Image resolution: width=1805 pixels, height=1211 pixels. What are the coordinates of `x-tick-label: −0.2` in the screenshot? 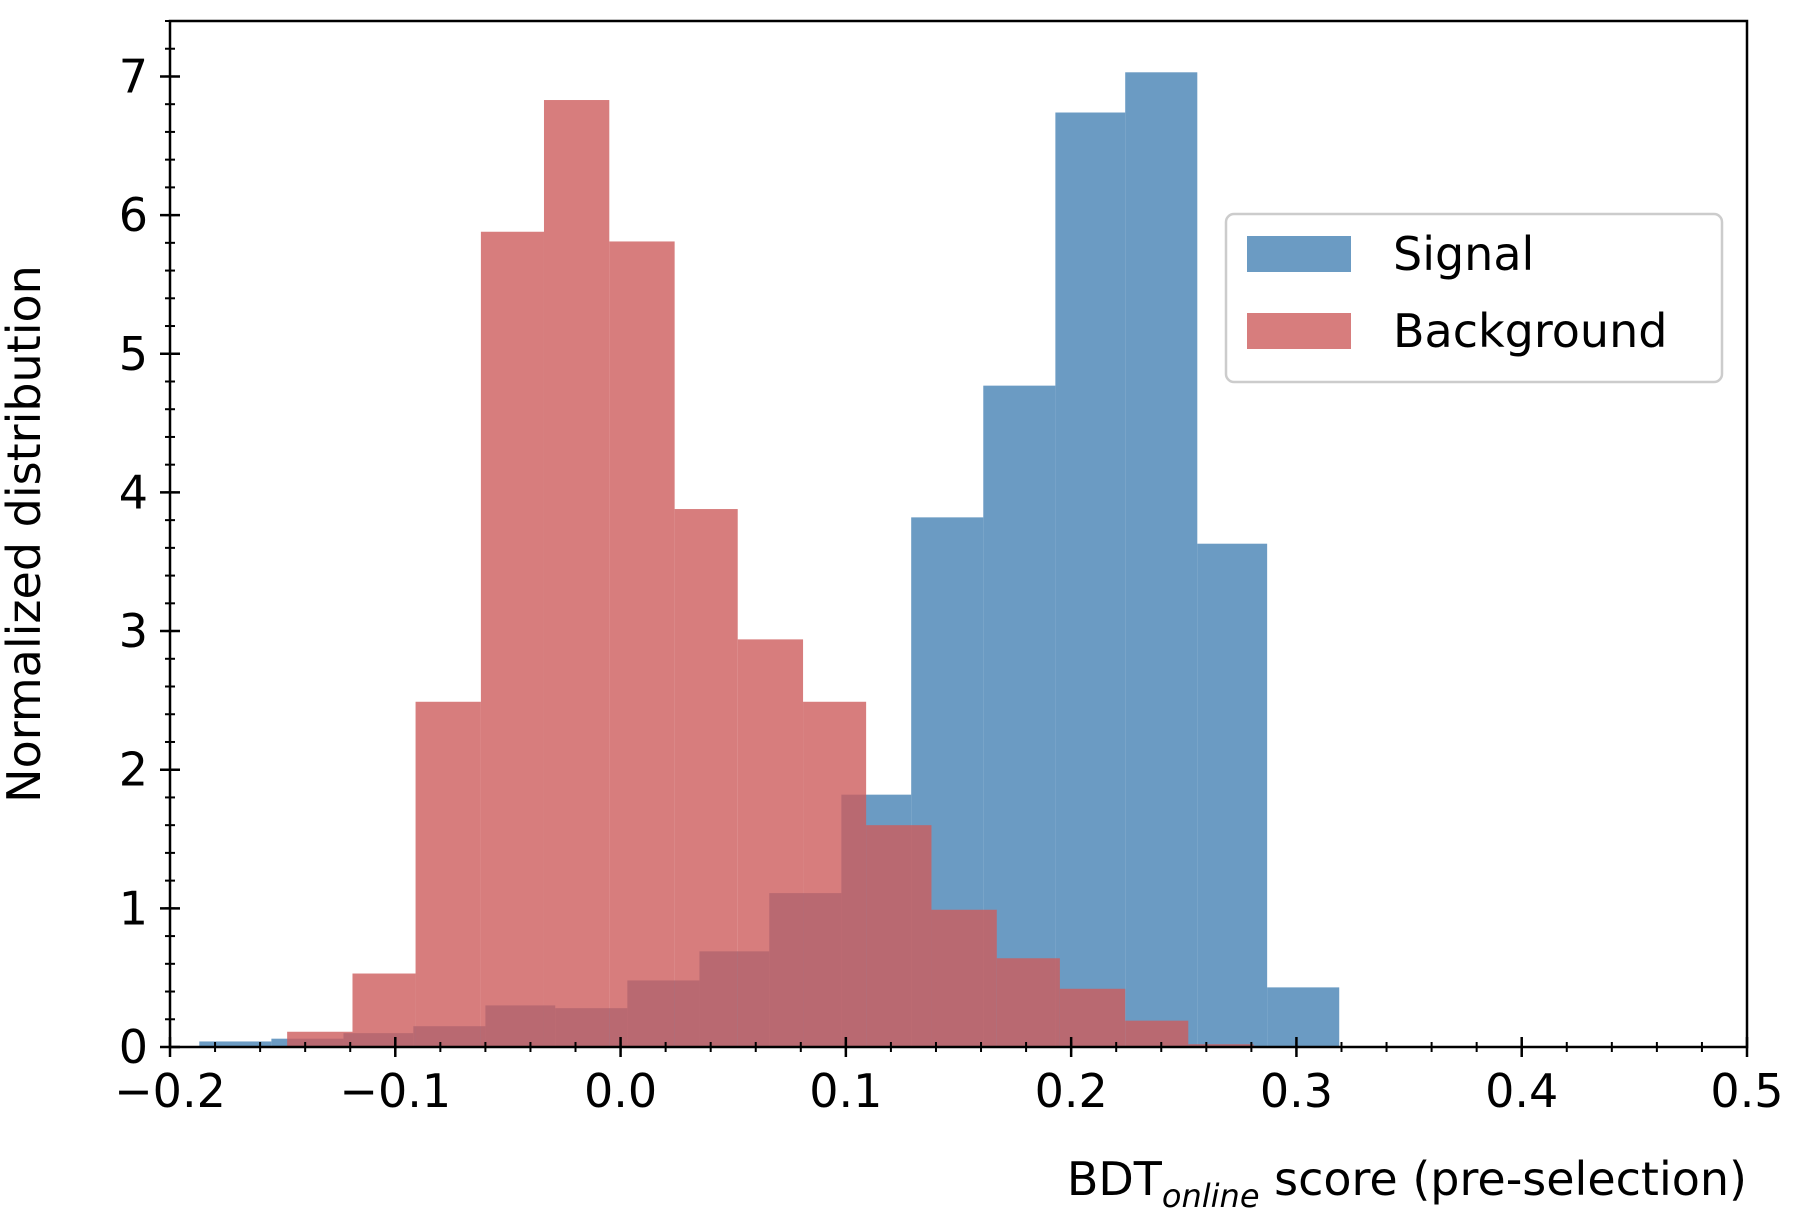 It's located at (170, 1091).